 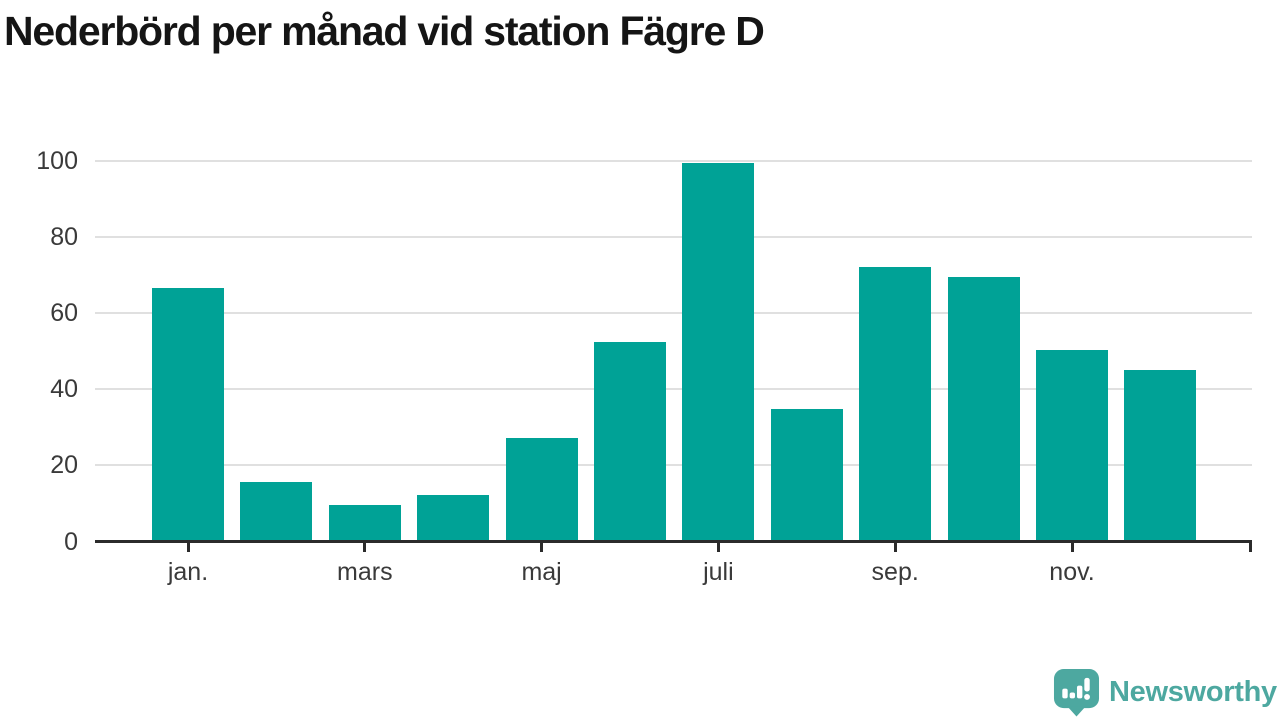 I want to click on bar-dec, so click(x=1160, y=456).